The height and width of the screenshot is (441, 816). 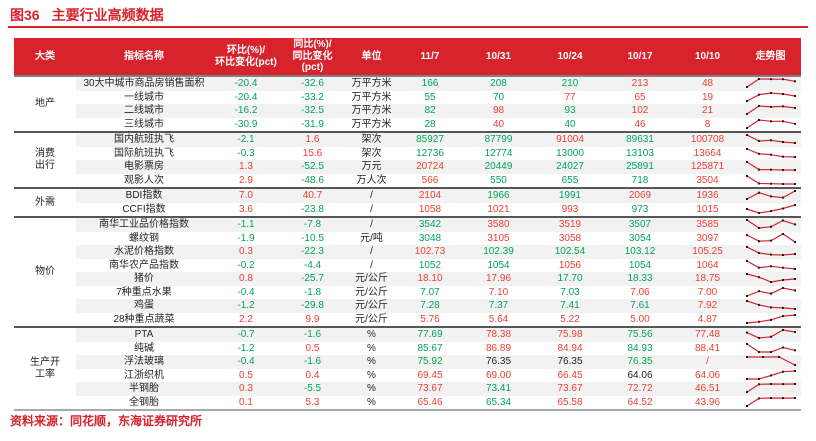 What do you see at coordinates (707, 224) in the screenshot?
I see `value-cell: 3585` at bounding box center [707, 224].